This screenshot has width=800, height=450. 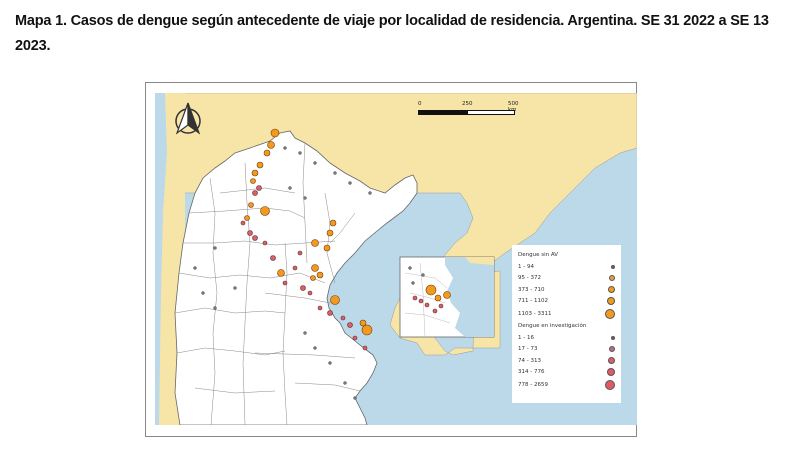 I want to click on legend-row: 17 - 73, so click(x=566, y=350).